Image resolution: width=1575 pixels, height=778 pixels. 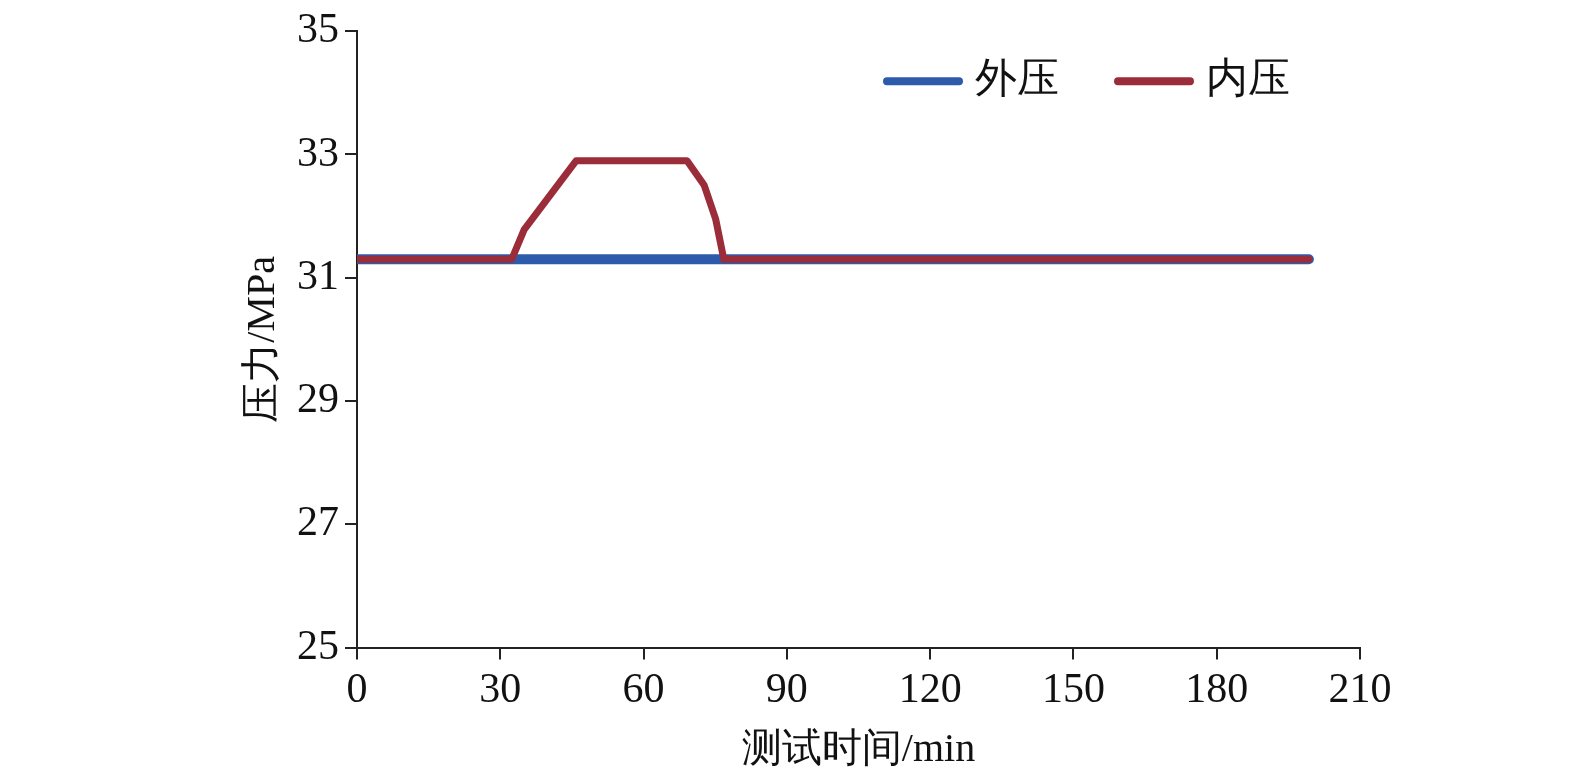 I want to click on x-tick-label: 180, so click(x=1217, y=687).